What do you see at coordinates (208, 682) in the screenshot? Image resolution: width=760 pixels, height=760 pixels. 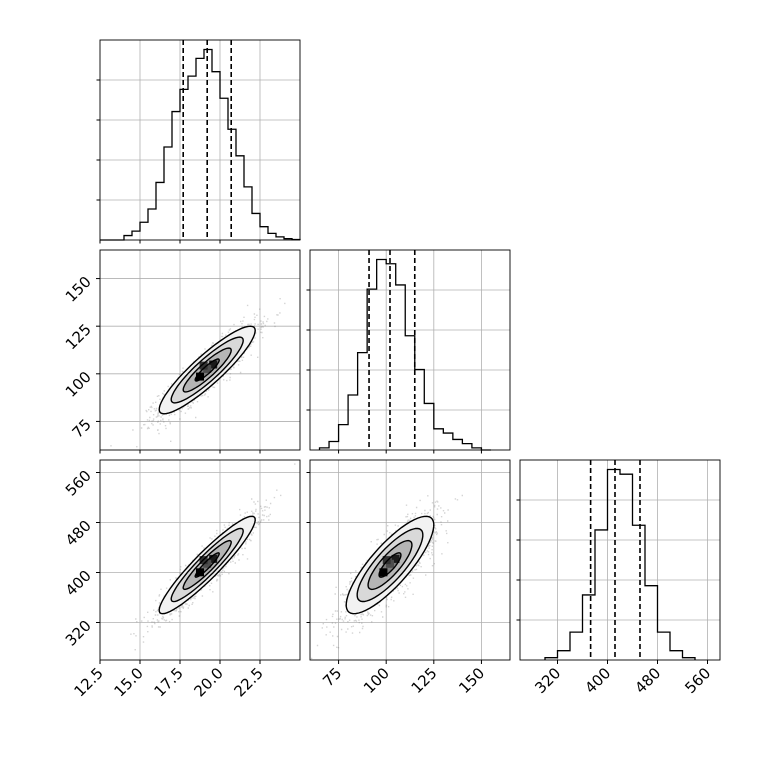 I see `x-tick-label: 20.0` at bounding box center [208, 682].